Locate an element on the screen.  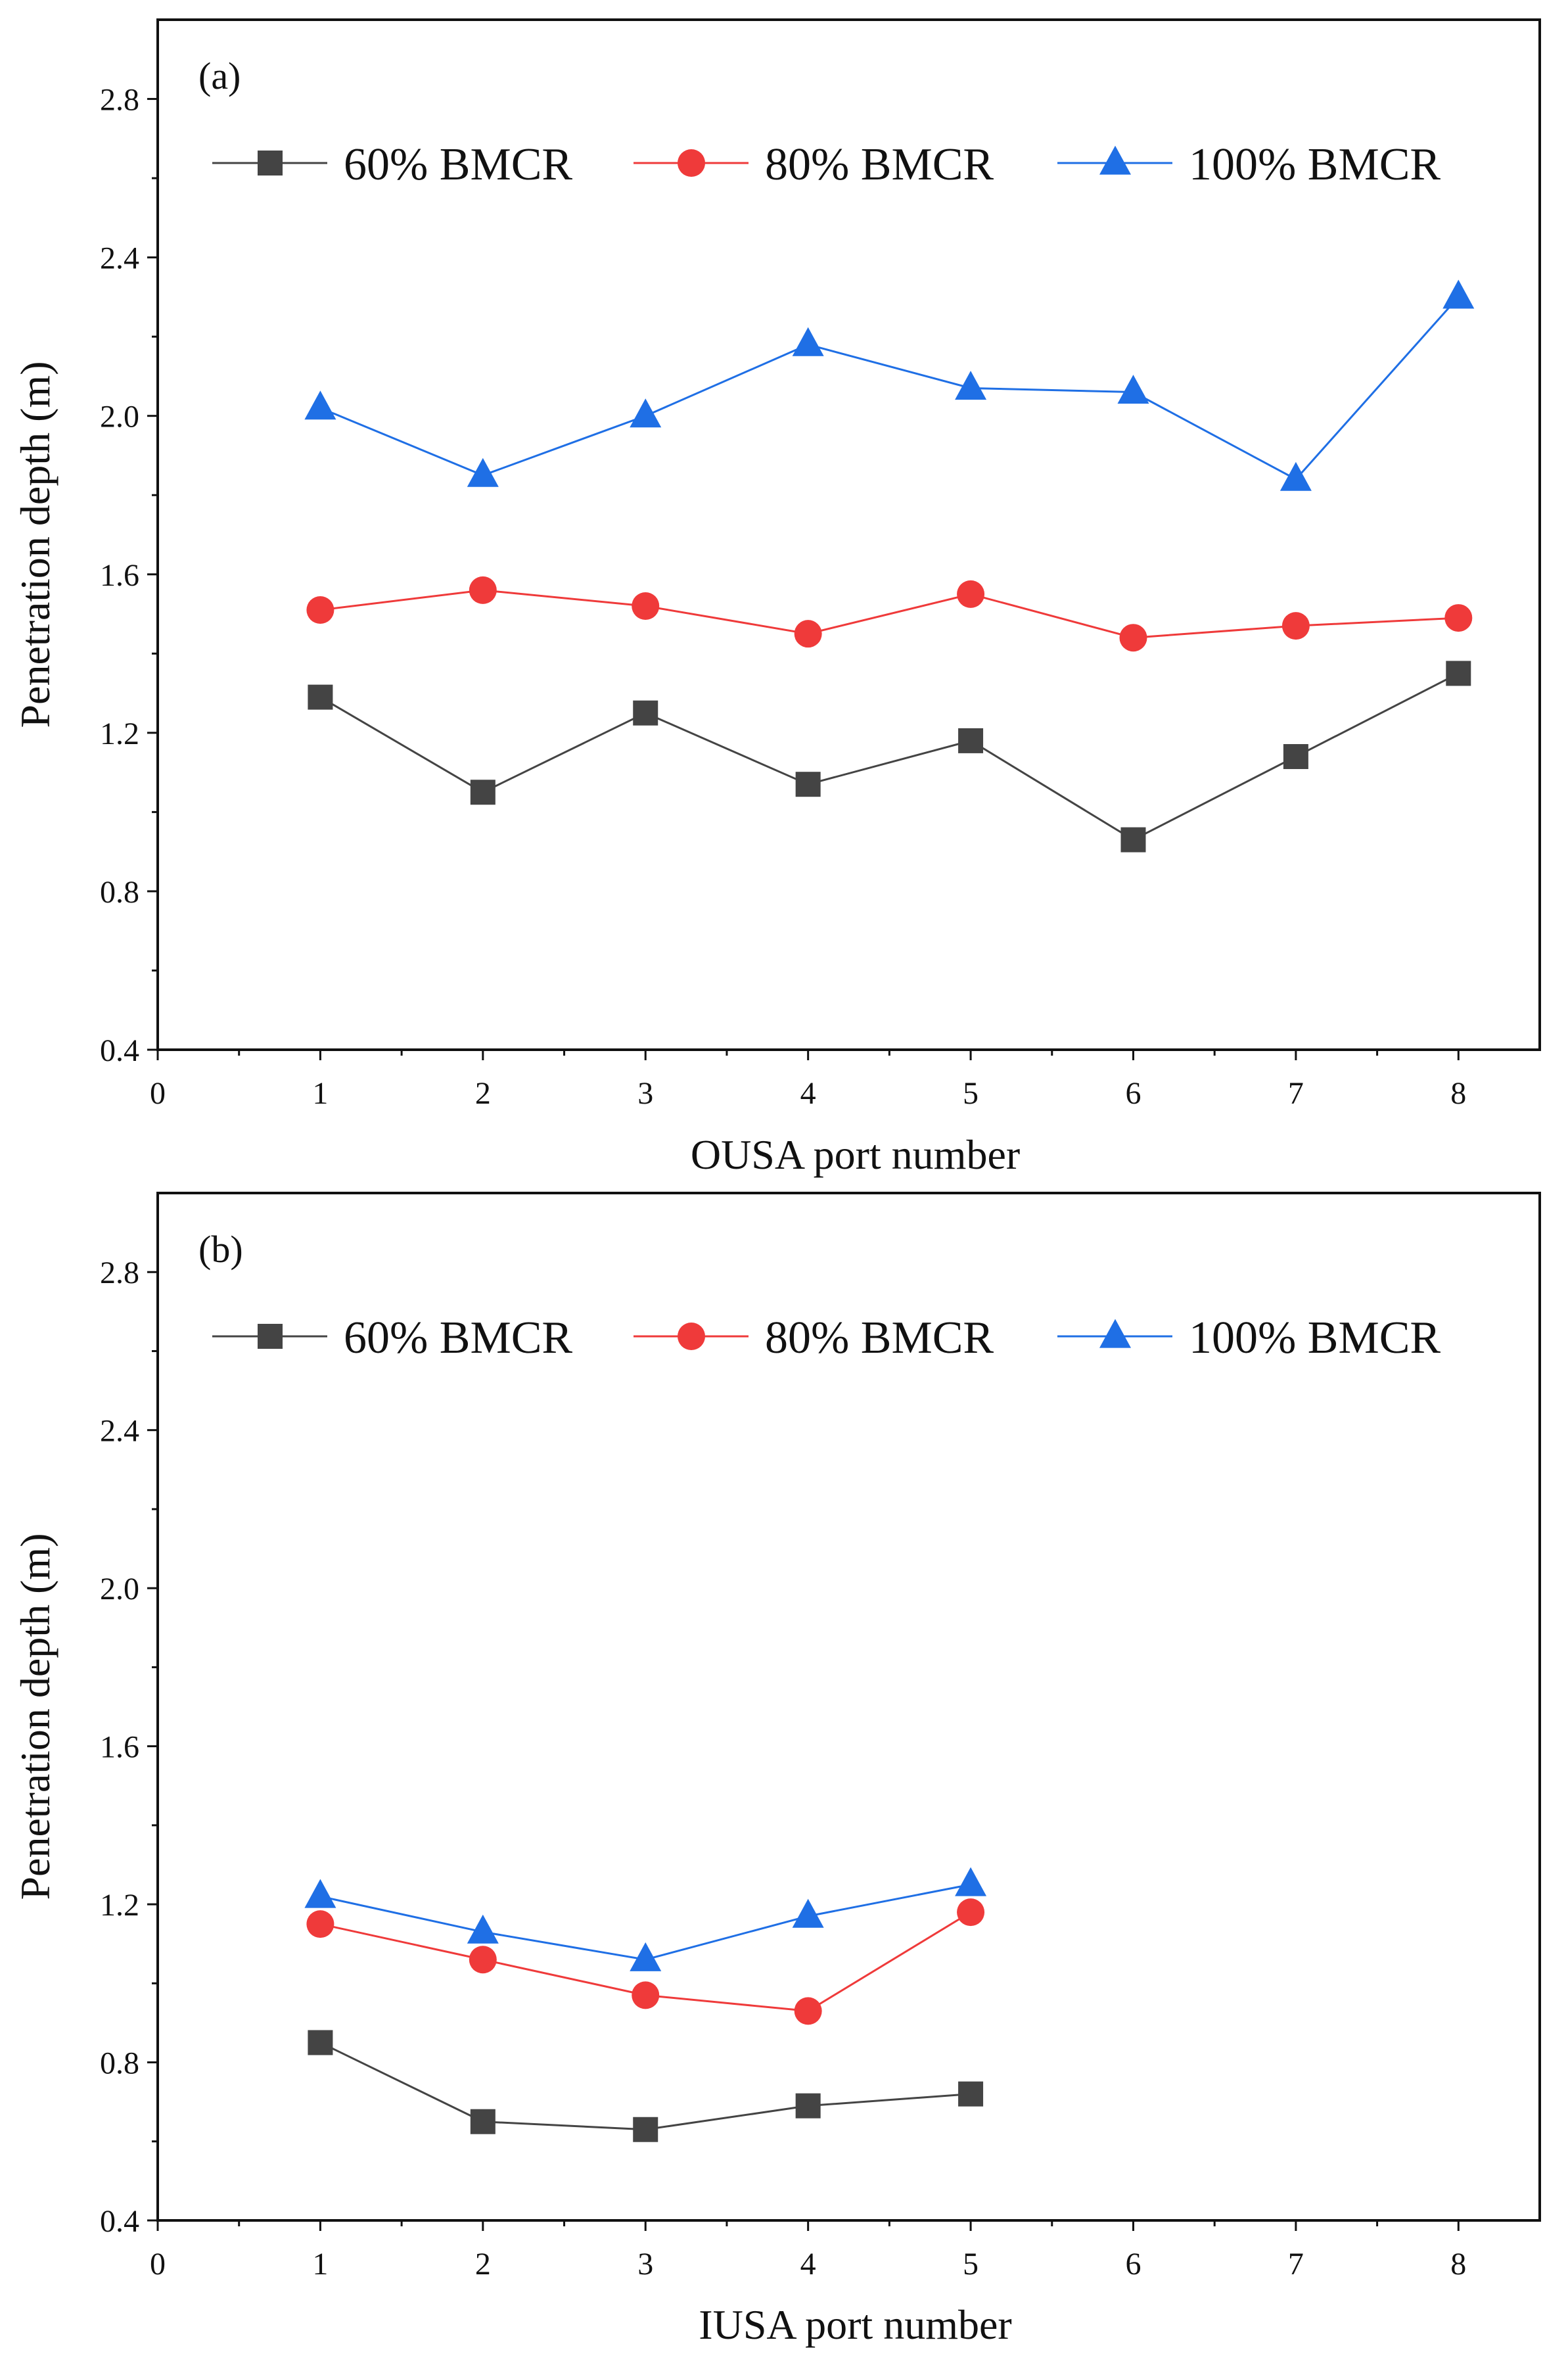
y-tick-labels: 0.4 0.8 1.2 1.6 2.0 2.4 2.8 is located at coordinates (119, 1747).